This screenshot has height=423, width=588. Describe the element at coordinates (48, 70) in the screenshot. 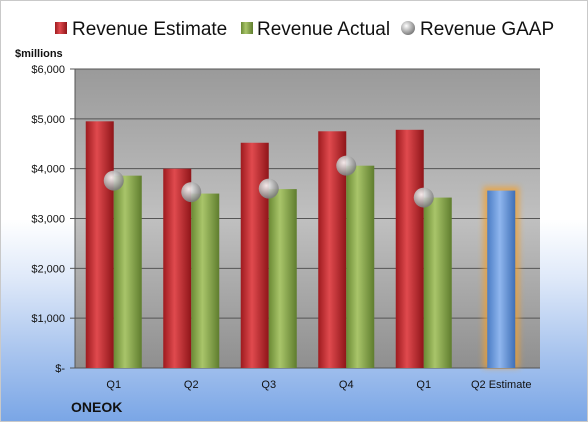

I see `y-tick-label: $6,000` at that location.